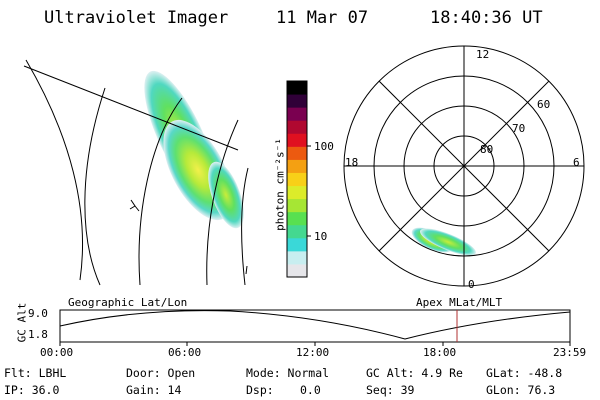 Image resolution: width=600 pixels, height=400 pixels. Describe the element at coordinates (32, 390) in the screenshot. I see `ip-info: IP: 36.0` at that location.